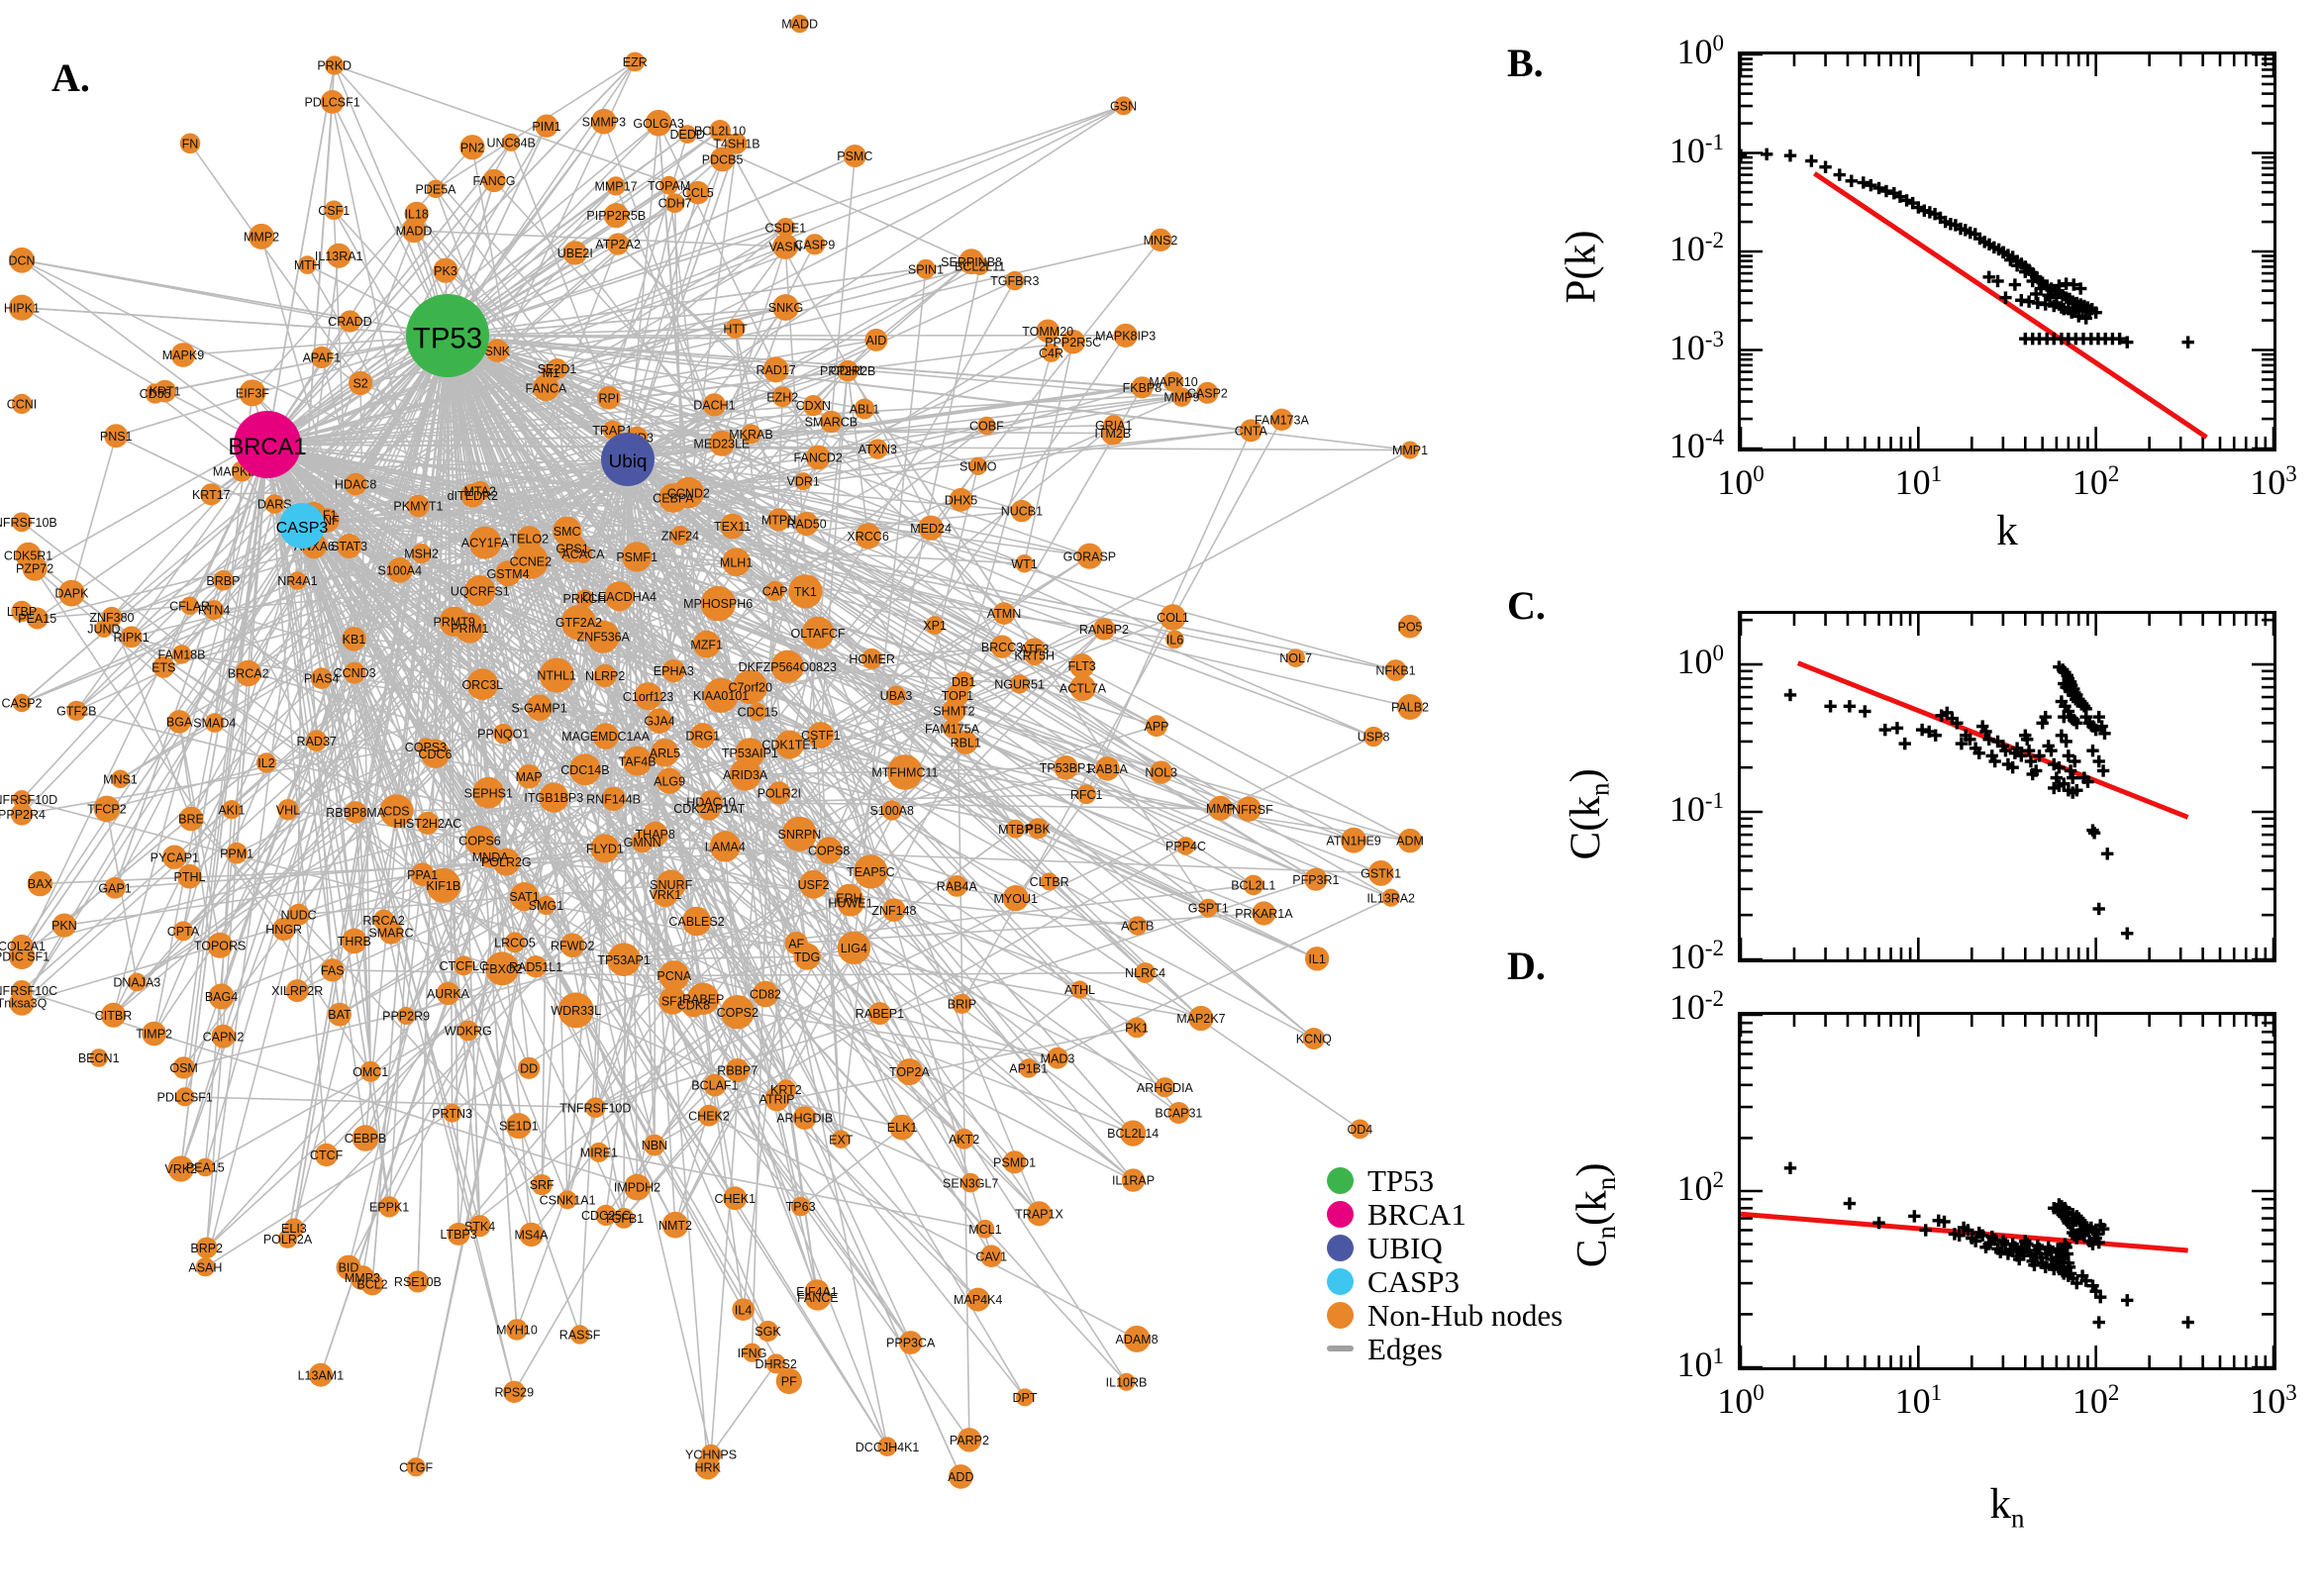 The image size is (2323, 1596). Describe the element at coordinates (628, 459) in the screenshot. I see `hub-node-ubiq` at that location.